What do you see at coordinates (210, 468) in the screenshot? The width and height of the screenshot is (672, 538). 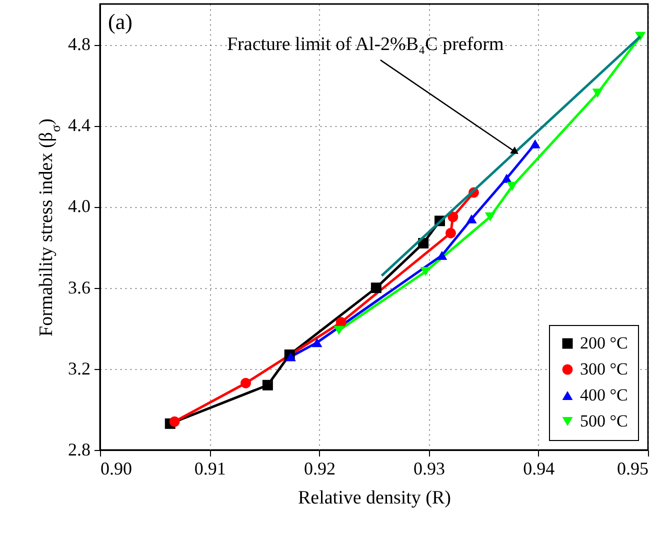 I see `x-tick-label: 0.91` at bounding box center [210, 468].